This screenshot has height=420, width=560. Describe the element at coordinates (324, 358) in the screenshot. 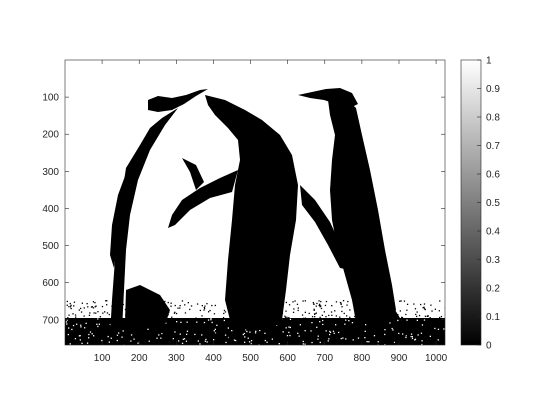

I see `x-tick-label: 700` at that location.